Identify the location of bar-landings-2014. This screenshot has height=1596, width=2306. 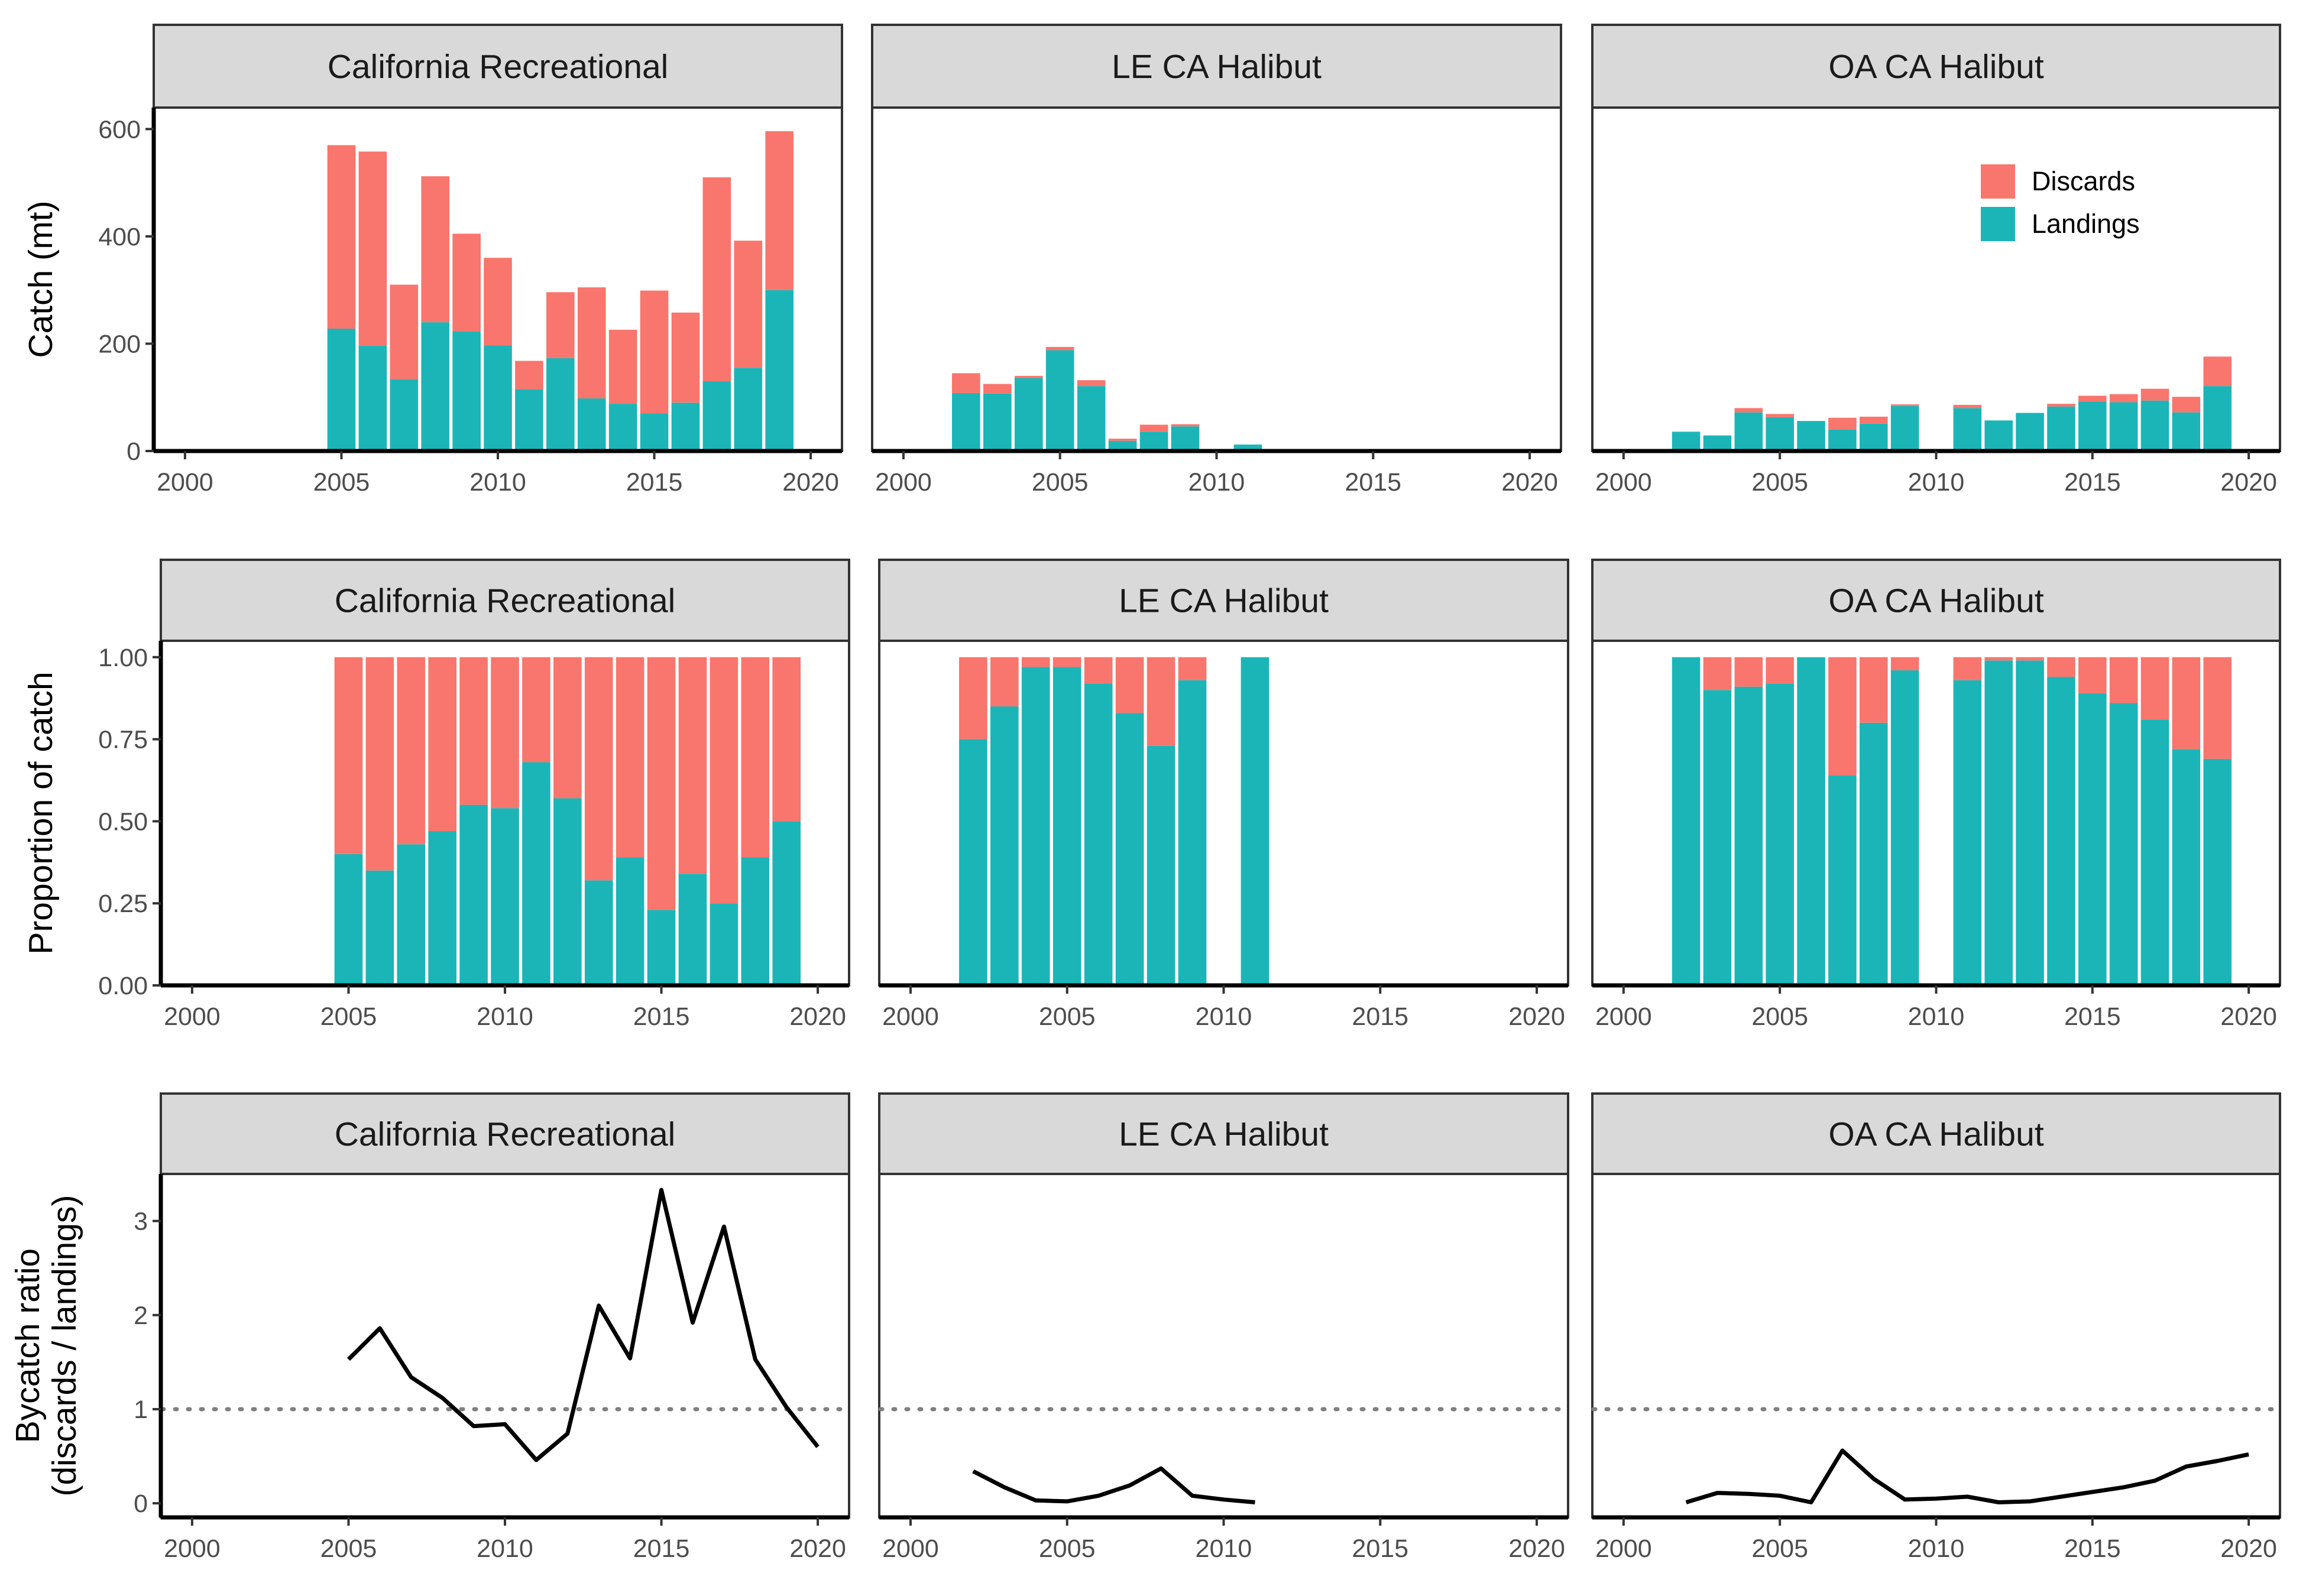
(630, 921).